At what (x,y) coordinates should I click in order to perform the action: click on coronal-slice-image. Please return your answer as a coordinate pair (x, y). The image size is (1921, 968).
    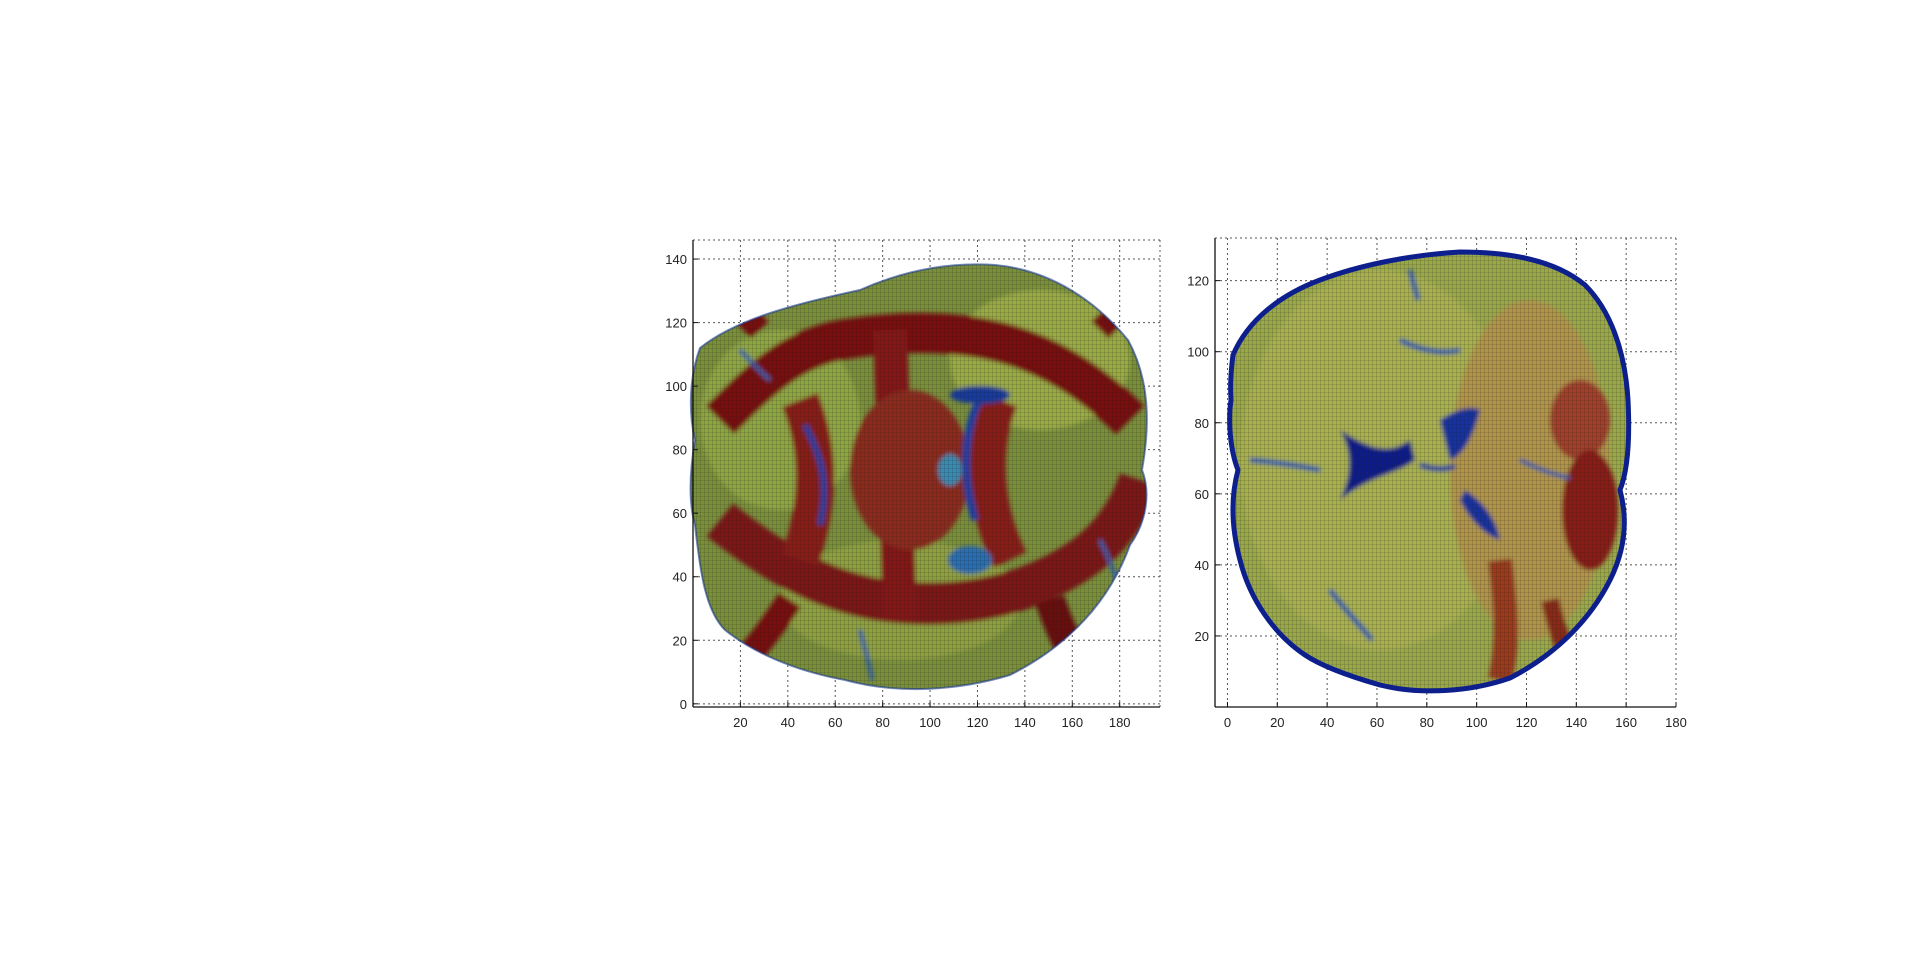
    Looking at the image, I should click on (1429, 471).